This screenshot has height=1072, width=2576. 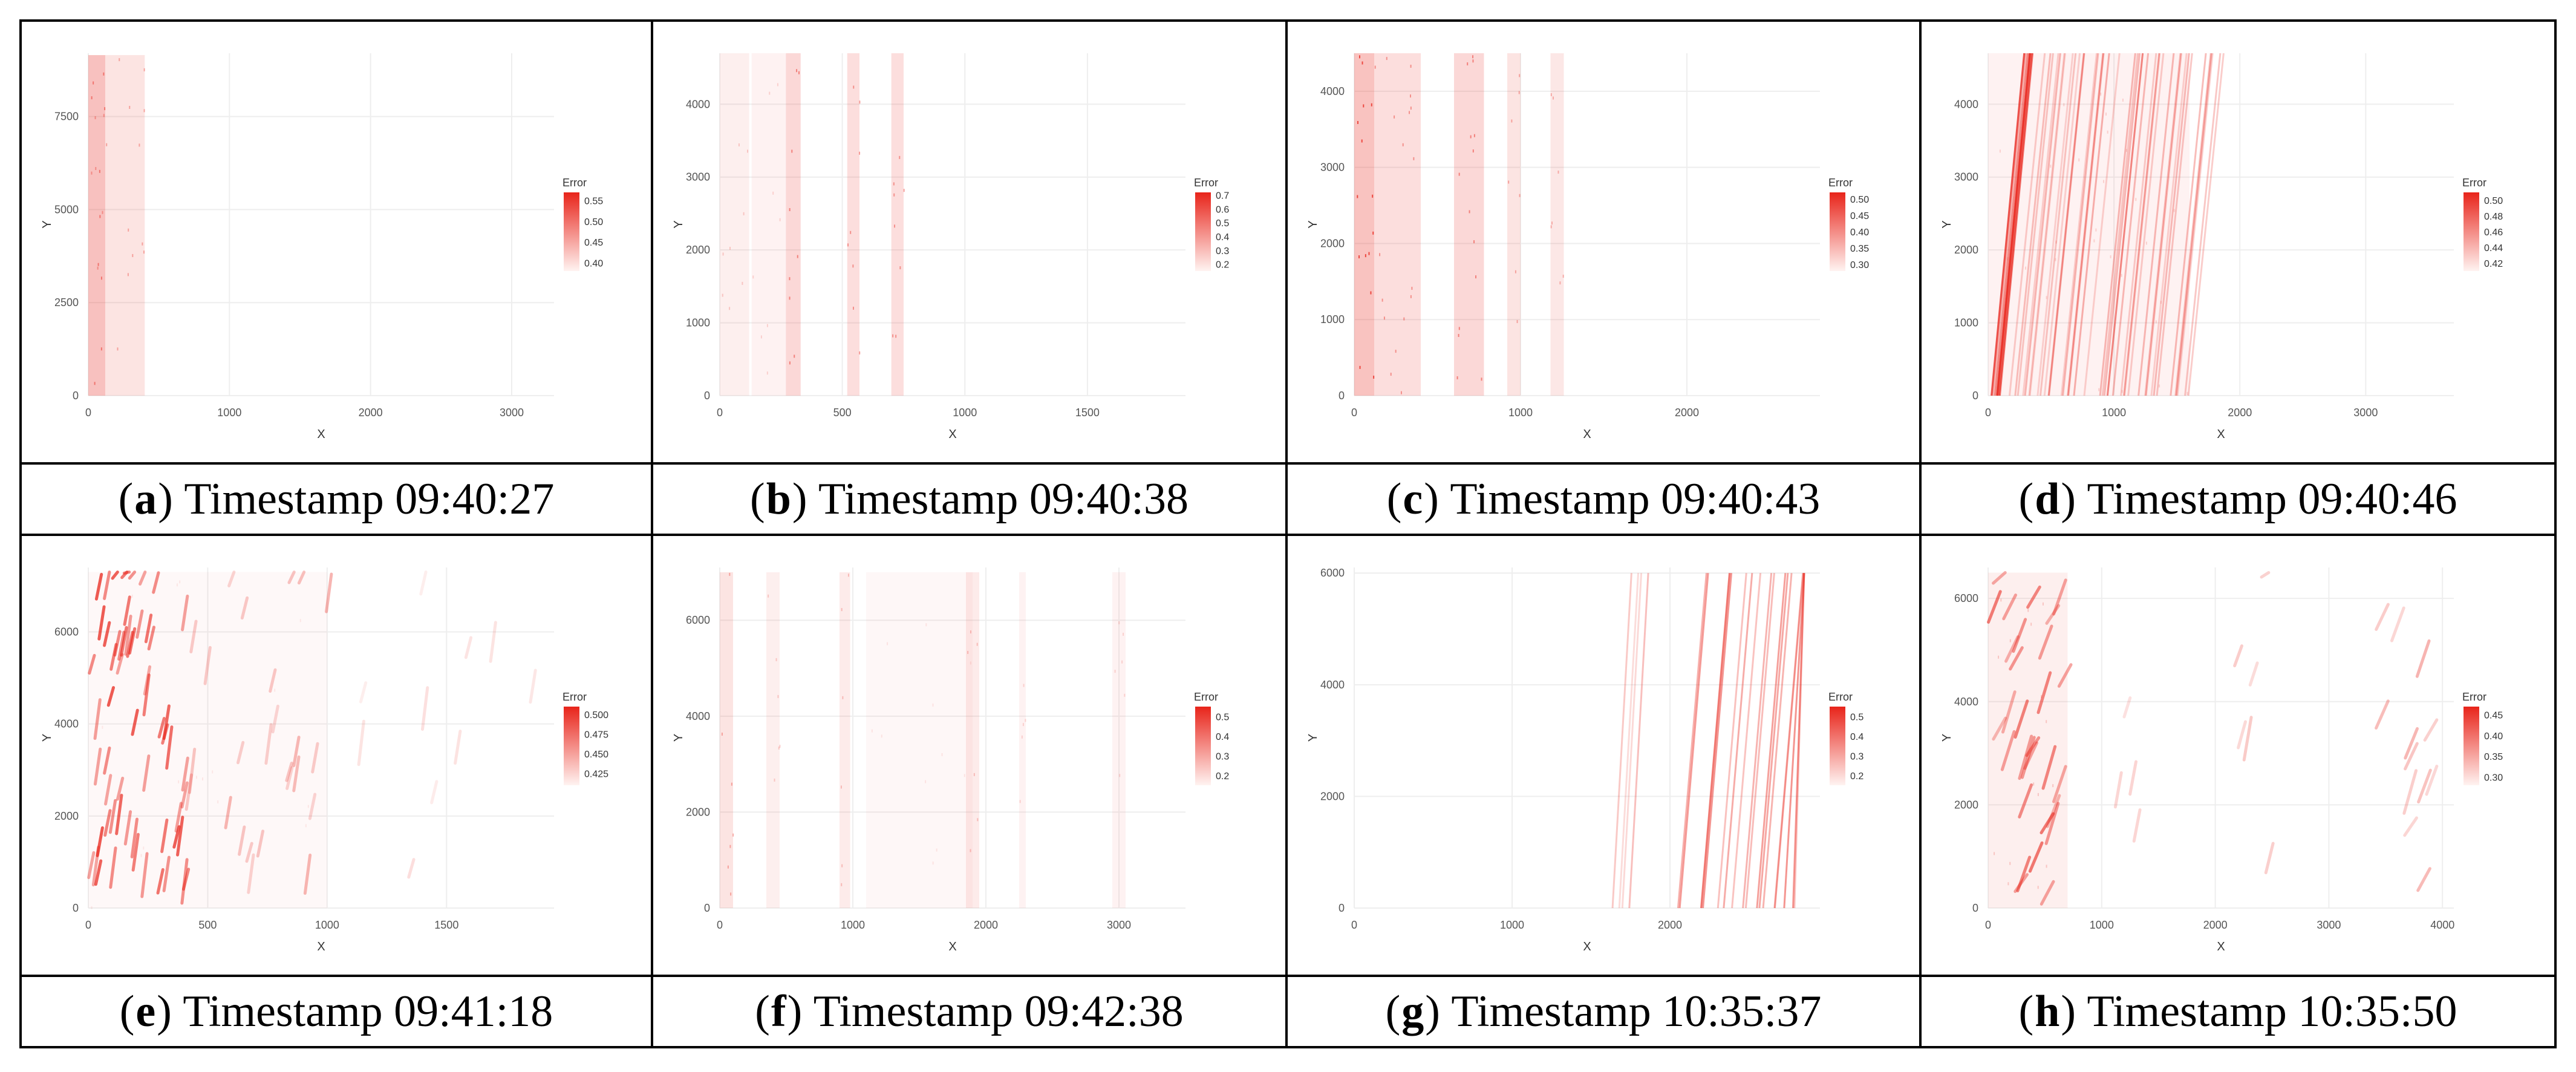 What do you see at coordinates (853, 925) in the screenshot?
I see `x-tick-label: 1000` at bounding box center [853, 925].